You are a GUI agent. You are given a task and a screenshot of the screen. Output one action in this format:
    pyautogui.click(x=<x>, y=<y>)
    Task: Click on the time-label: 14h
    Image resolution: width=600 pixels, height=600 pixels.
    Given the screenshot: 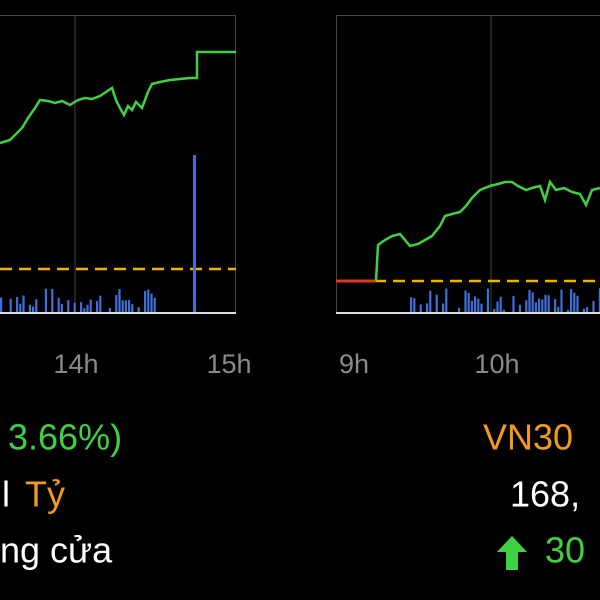 What is the action you would take?
    pyautogui.click(x=75, y=364)
    